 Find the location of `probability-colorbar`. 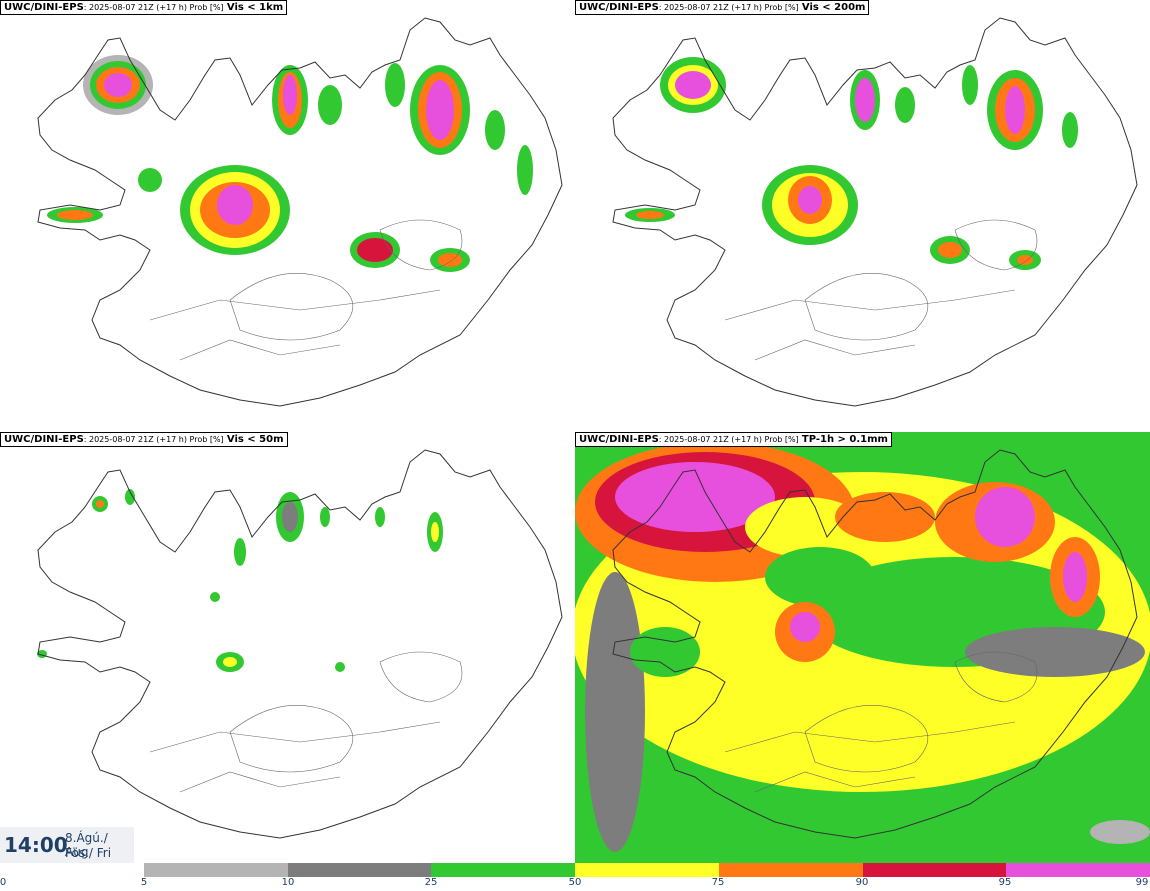

probability-colorbar is located at coordinates (647, 870).